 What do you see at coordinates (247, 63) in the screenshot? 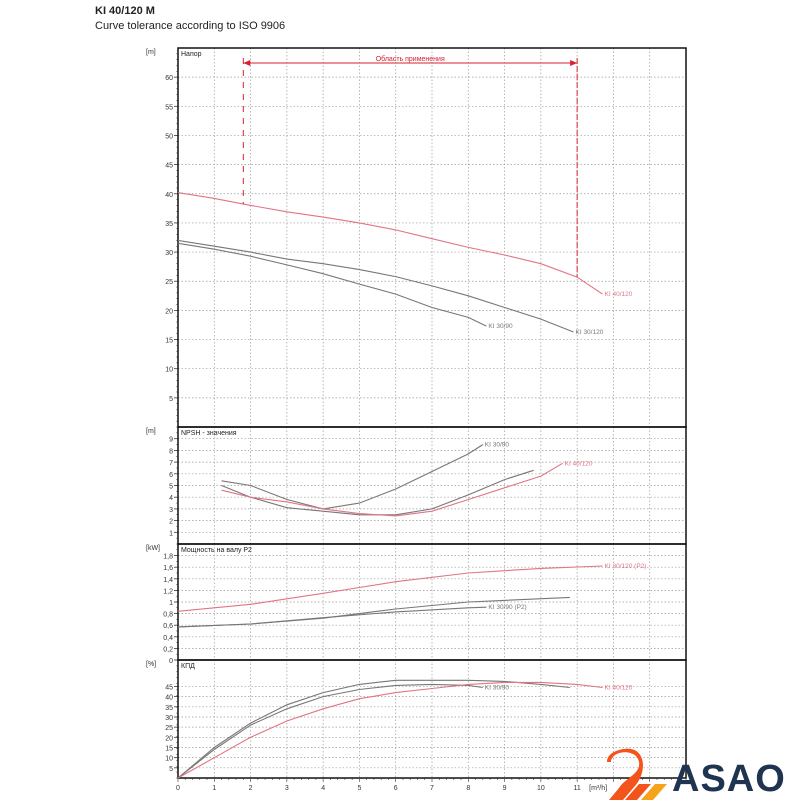
I see `range-arrow-left-icon` at bounding box center [247, 63].